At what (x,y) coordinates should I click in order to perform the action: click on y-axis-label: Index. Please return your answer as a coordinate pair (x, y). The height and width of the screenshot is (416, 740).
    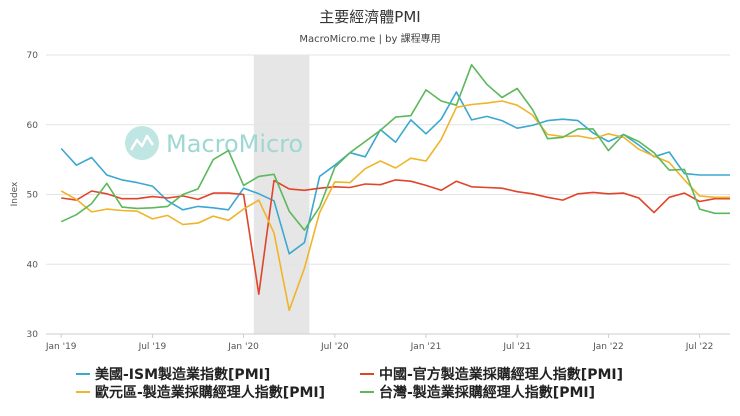
    Looking at the image, I should click on (15, 193).